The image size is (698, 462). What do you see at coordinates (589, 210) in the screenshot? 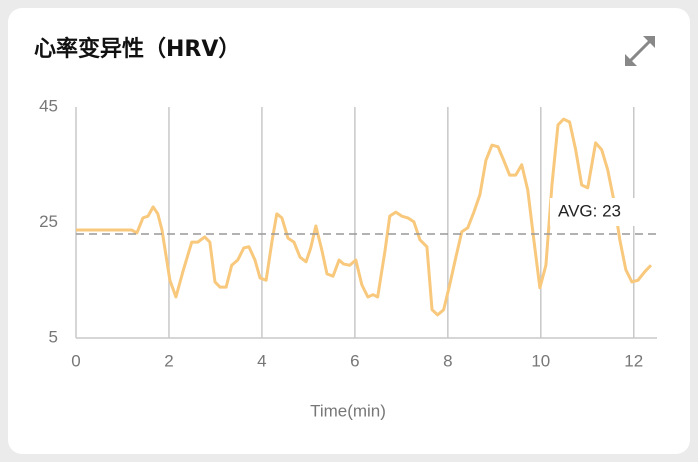
I see `average-label: AVG: 23` at bounding box center [589, 210].